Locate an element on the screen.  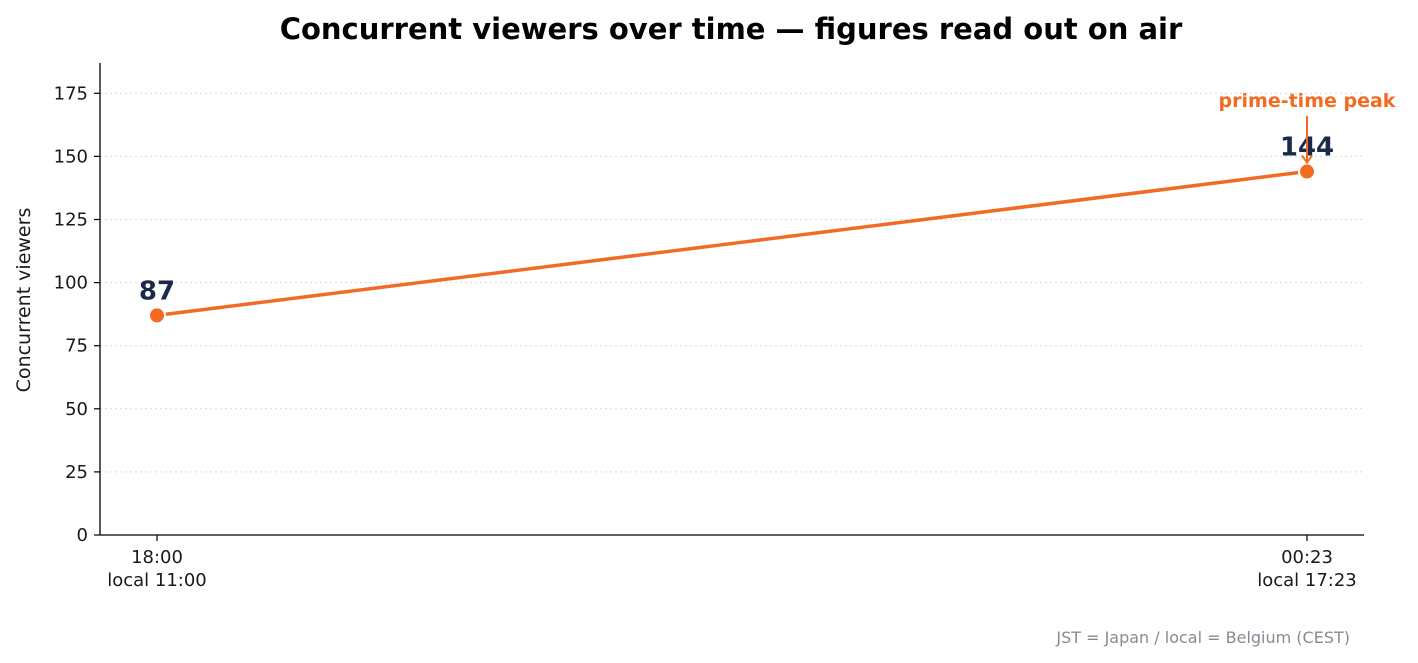
y-ticks: 0 25 50 75 100 125 150 175 is located at coordinates (77, 314).